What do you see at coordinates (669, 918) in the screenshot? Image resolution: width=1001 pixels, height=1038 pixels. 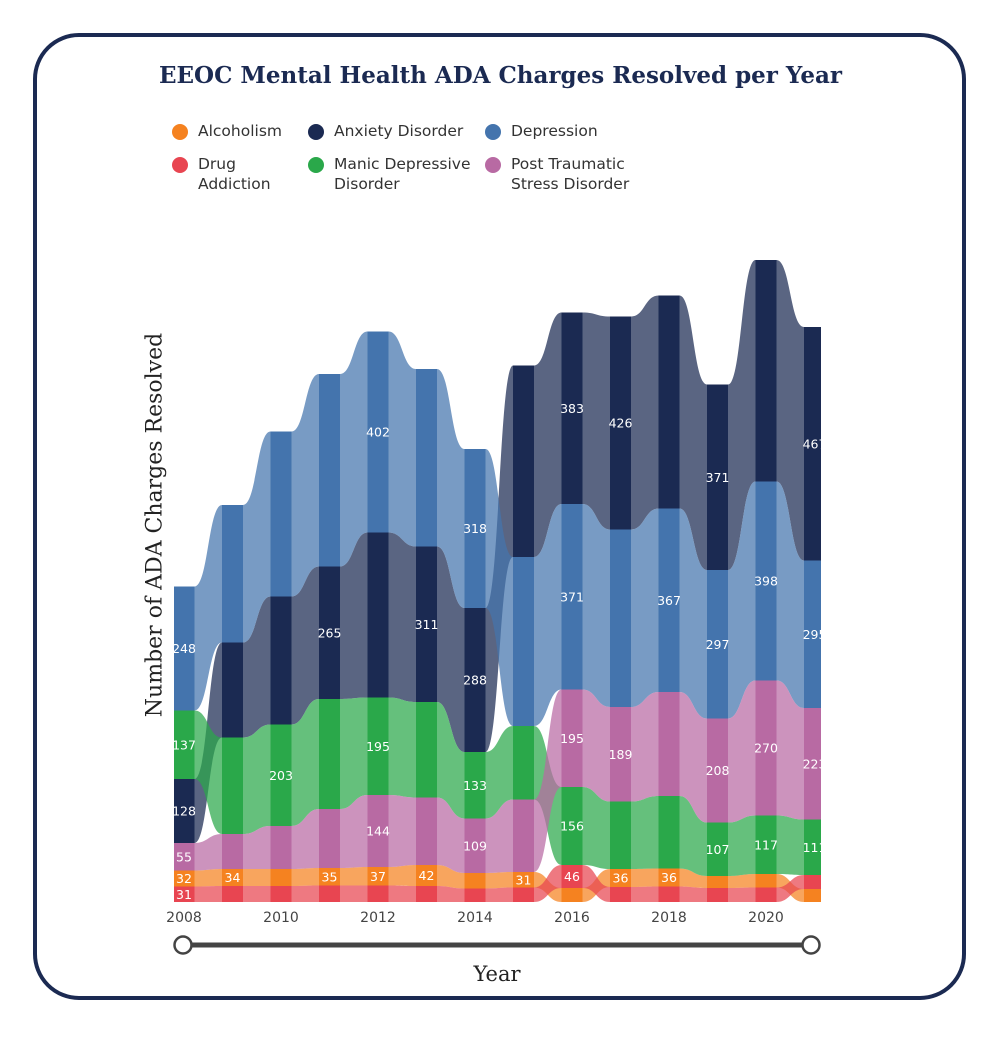 I see `x-tick-label: 2018` at bounding box center [669, 918].